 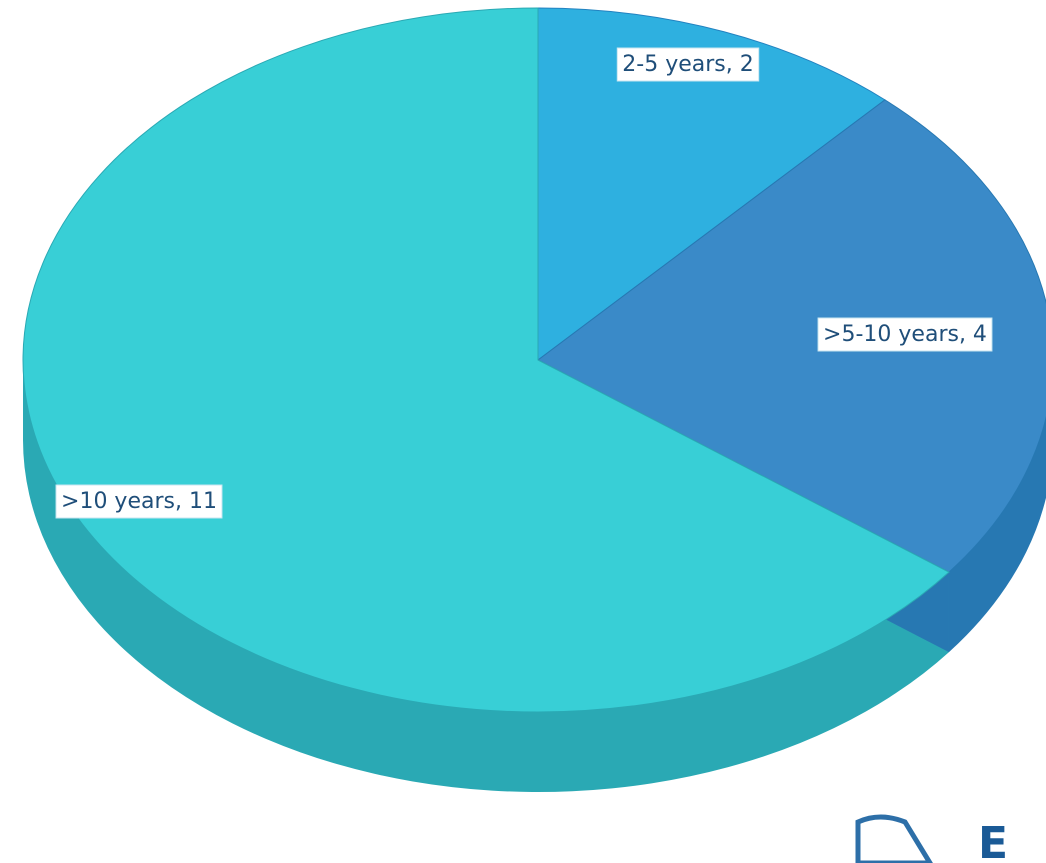 I want to click on data-label: >5-10 years, 4, so click(x=905, y=334).